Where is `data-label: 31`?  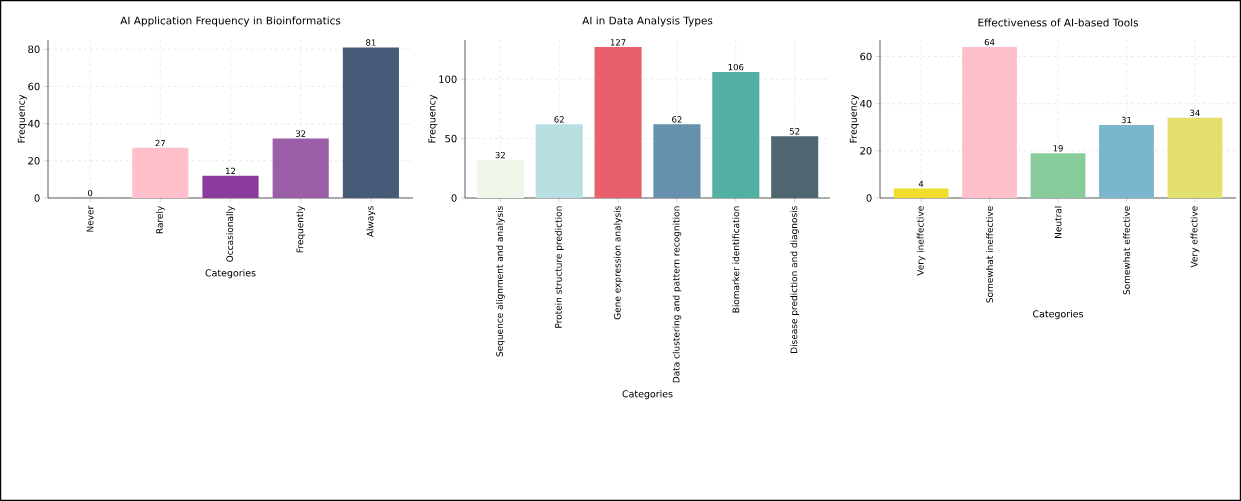 data-label: 31 is located at coordinates (1126, 120).